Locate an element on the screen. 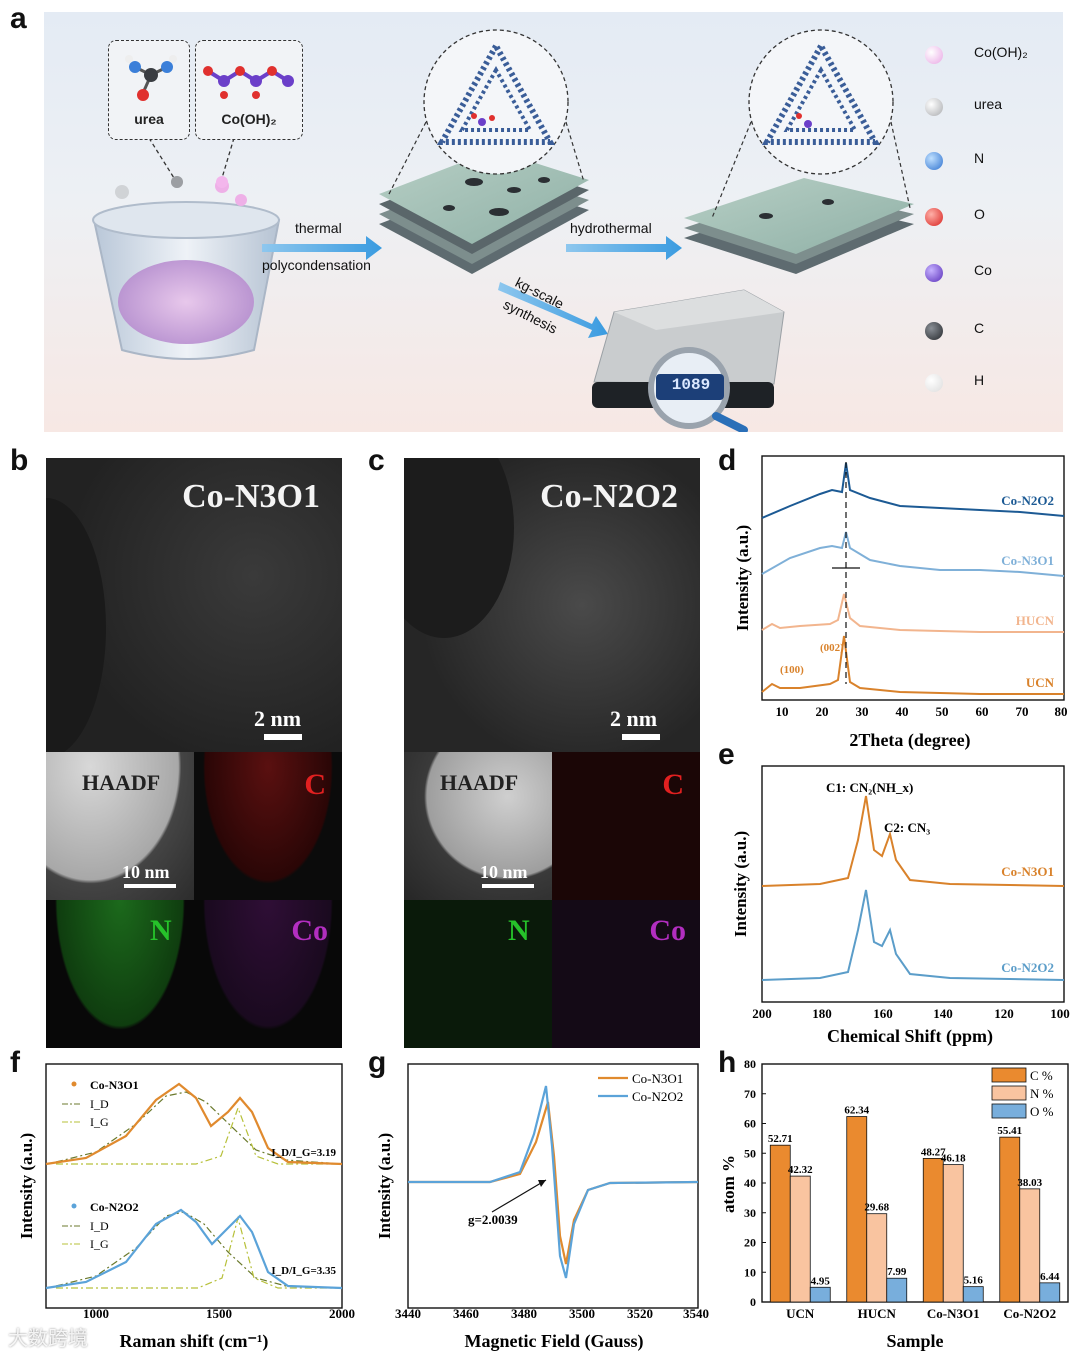 This screenshot has height=1356, width=1080. x-tick-label: 60 is located at coordinates (982, 711).